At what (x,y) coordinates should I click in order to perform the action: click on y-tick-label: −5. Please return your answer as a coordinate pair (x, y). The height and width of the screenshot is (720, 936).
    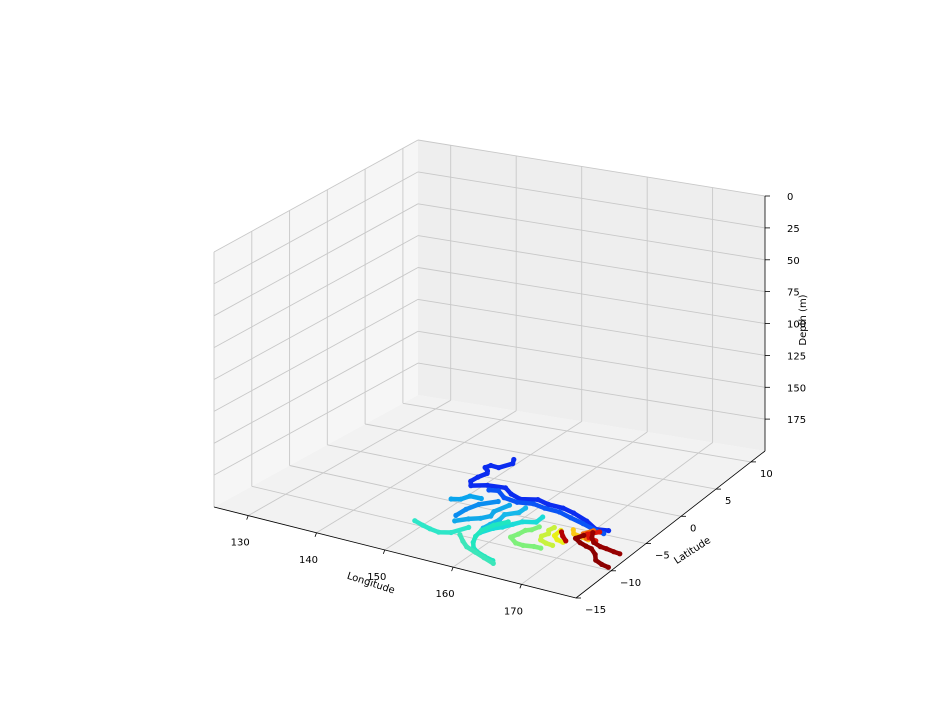
    Looking at the image, I should click on (662, 556).